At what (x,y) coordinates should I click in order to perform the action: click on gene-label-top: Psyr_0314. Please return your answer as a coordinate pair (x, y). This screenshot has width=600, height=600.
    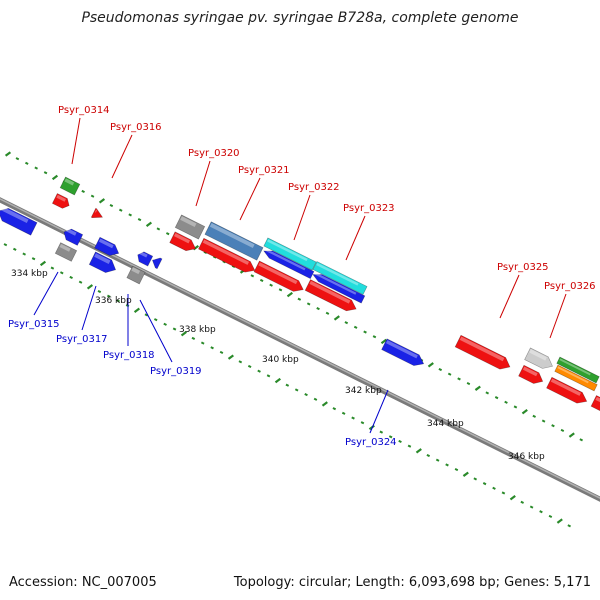
    Looking at the image, I should click on (84, 110).